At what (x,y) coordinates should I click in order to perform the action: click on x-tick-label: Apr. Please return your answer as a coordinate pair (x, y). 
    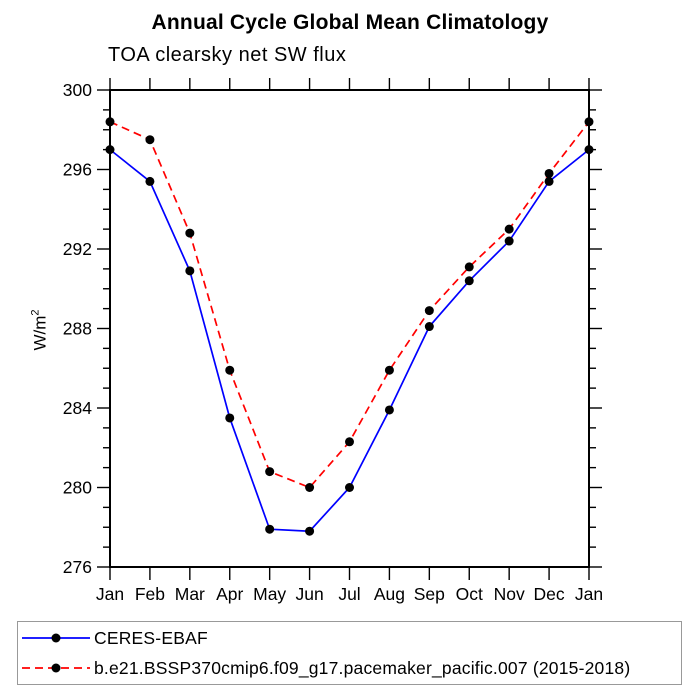
    Looking at the image, I should click on (229, 594).